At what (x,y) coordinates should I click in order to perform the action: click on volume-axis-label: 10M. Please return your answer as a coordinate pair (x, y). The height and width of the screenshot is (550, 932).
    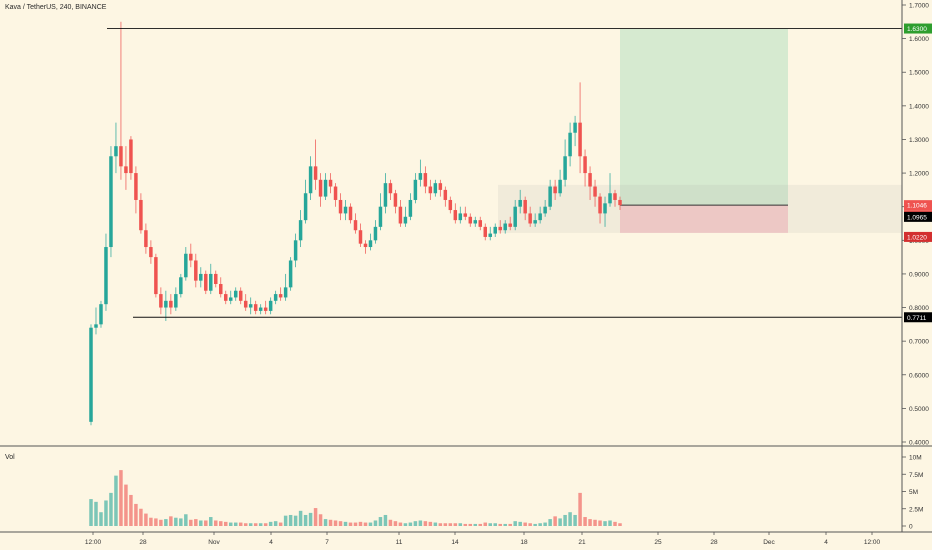
    Looking at the image, I should click on (915, 458).